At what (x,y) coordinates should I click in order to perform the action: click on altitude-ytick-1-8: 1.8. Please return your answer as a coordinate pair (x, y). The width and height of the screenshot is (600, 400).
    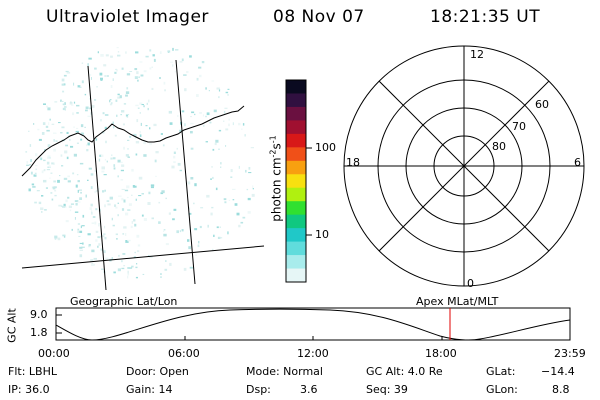
    Looking at the image, I should click on (39, 332).